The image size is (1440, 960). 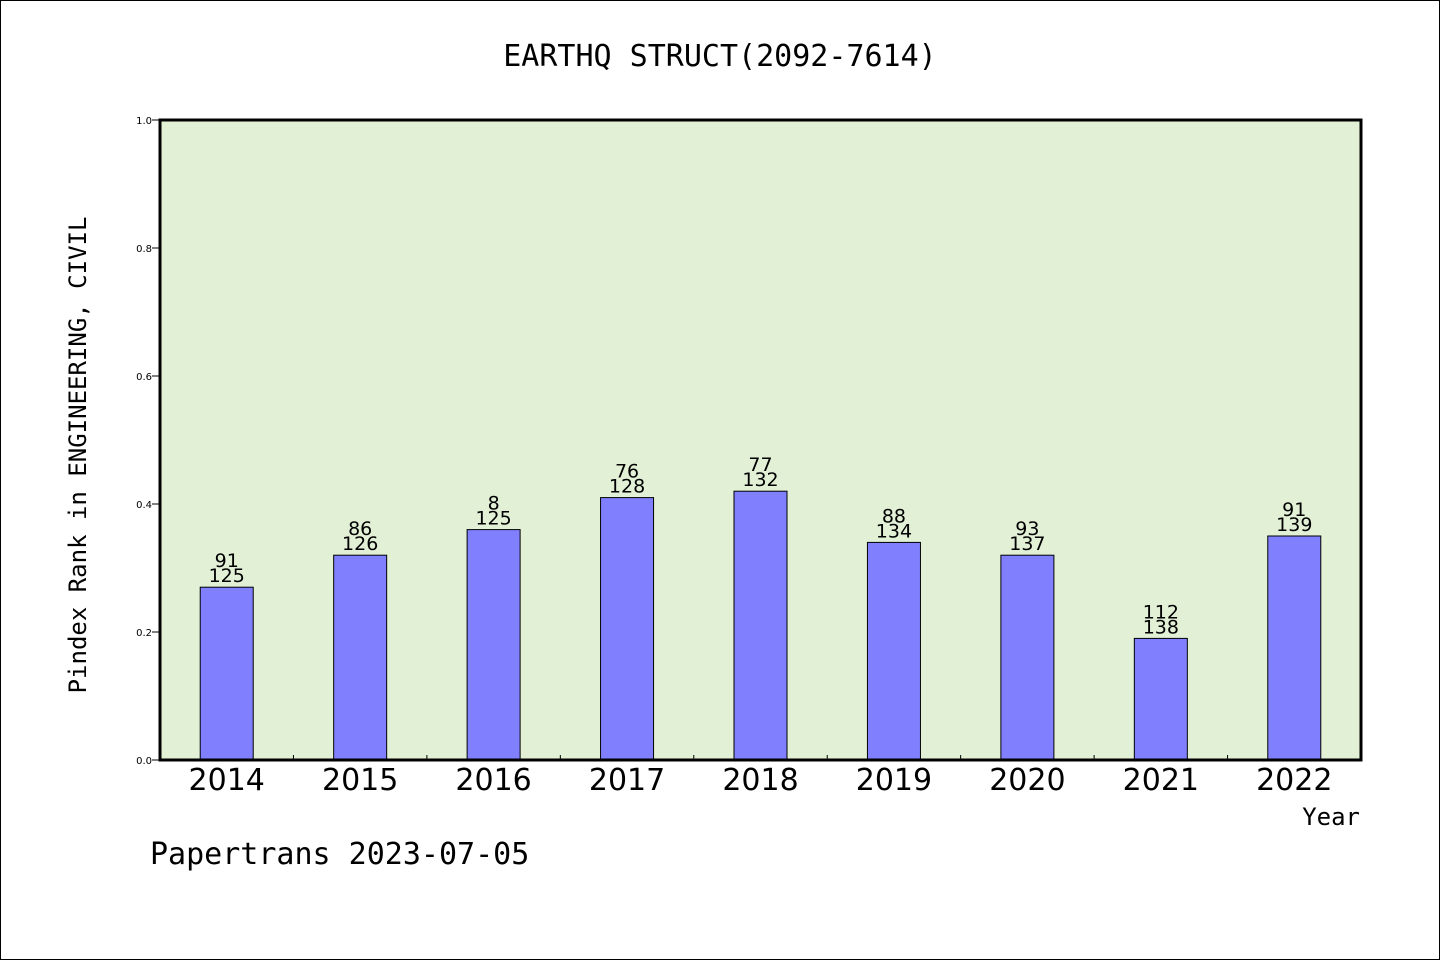 I want to click on bar-label-top: 93, so click(x=1027, y=529).